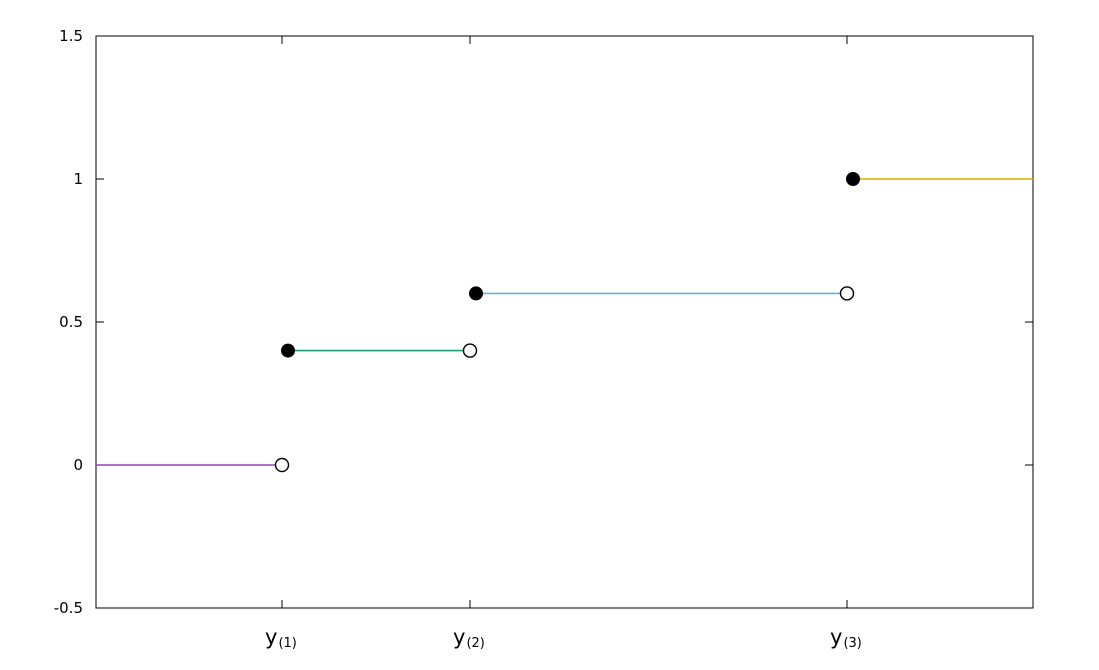 Image resolution: width=1099 pixels, height=670 pixels. Describe the element at coordinates (71, 36) in the screenshot. I see `y-tick-label: 1.5` at that location.